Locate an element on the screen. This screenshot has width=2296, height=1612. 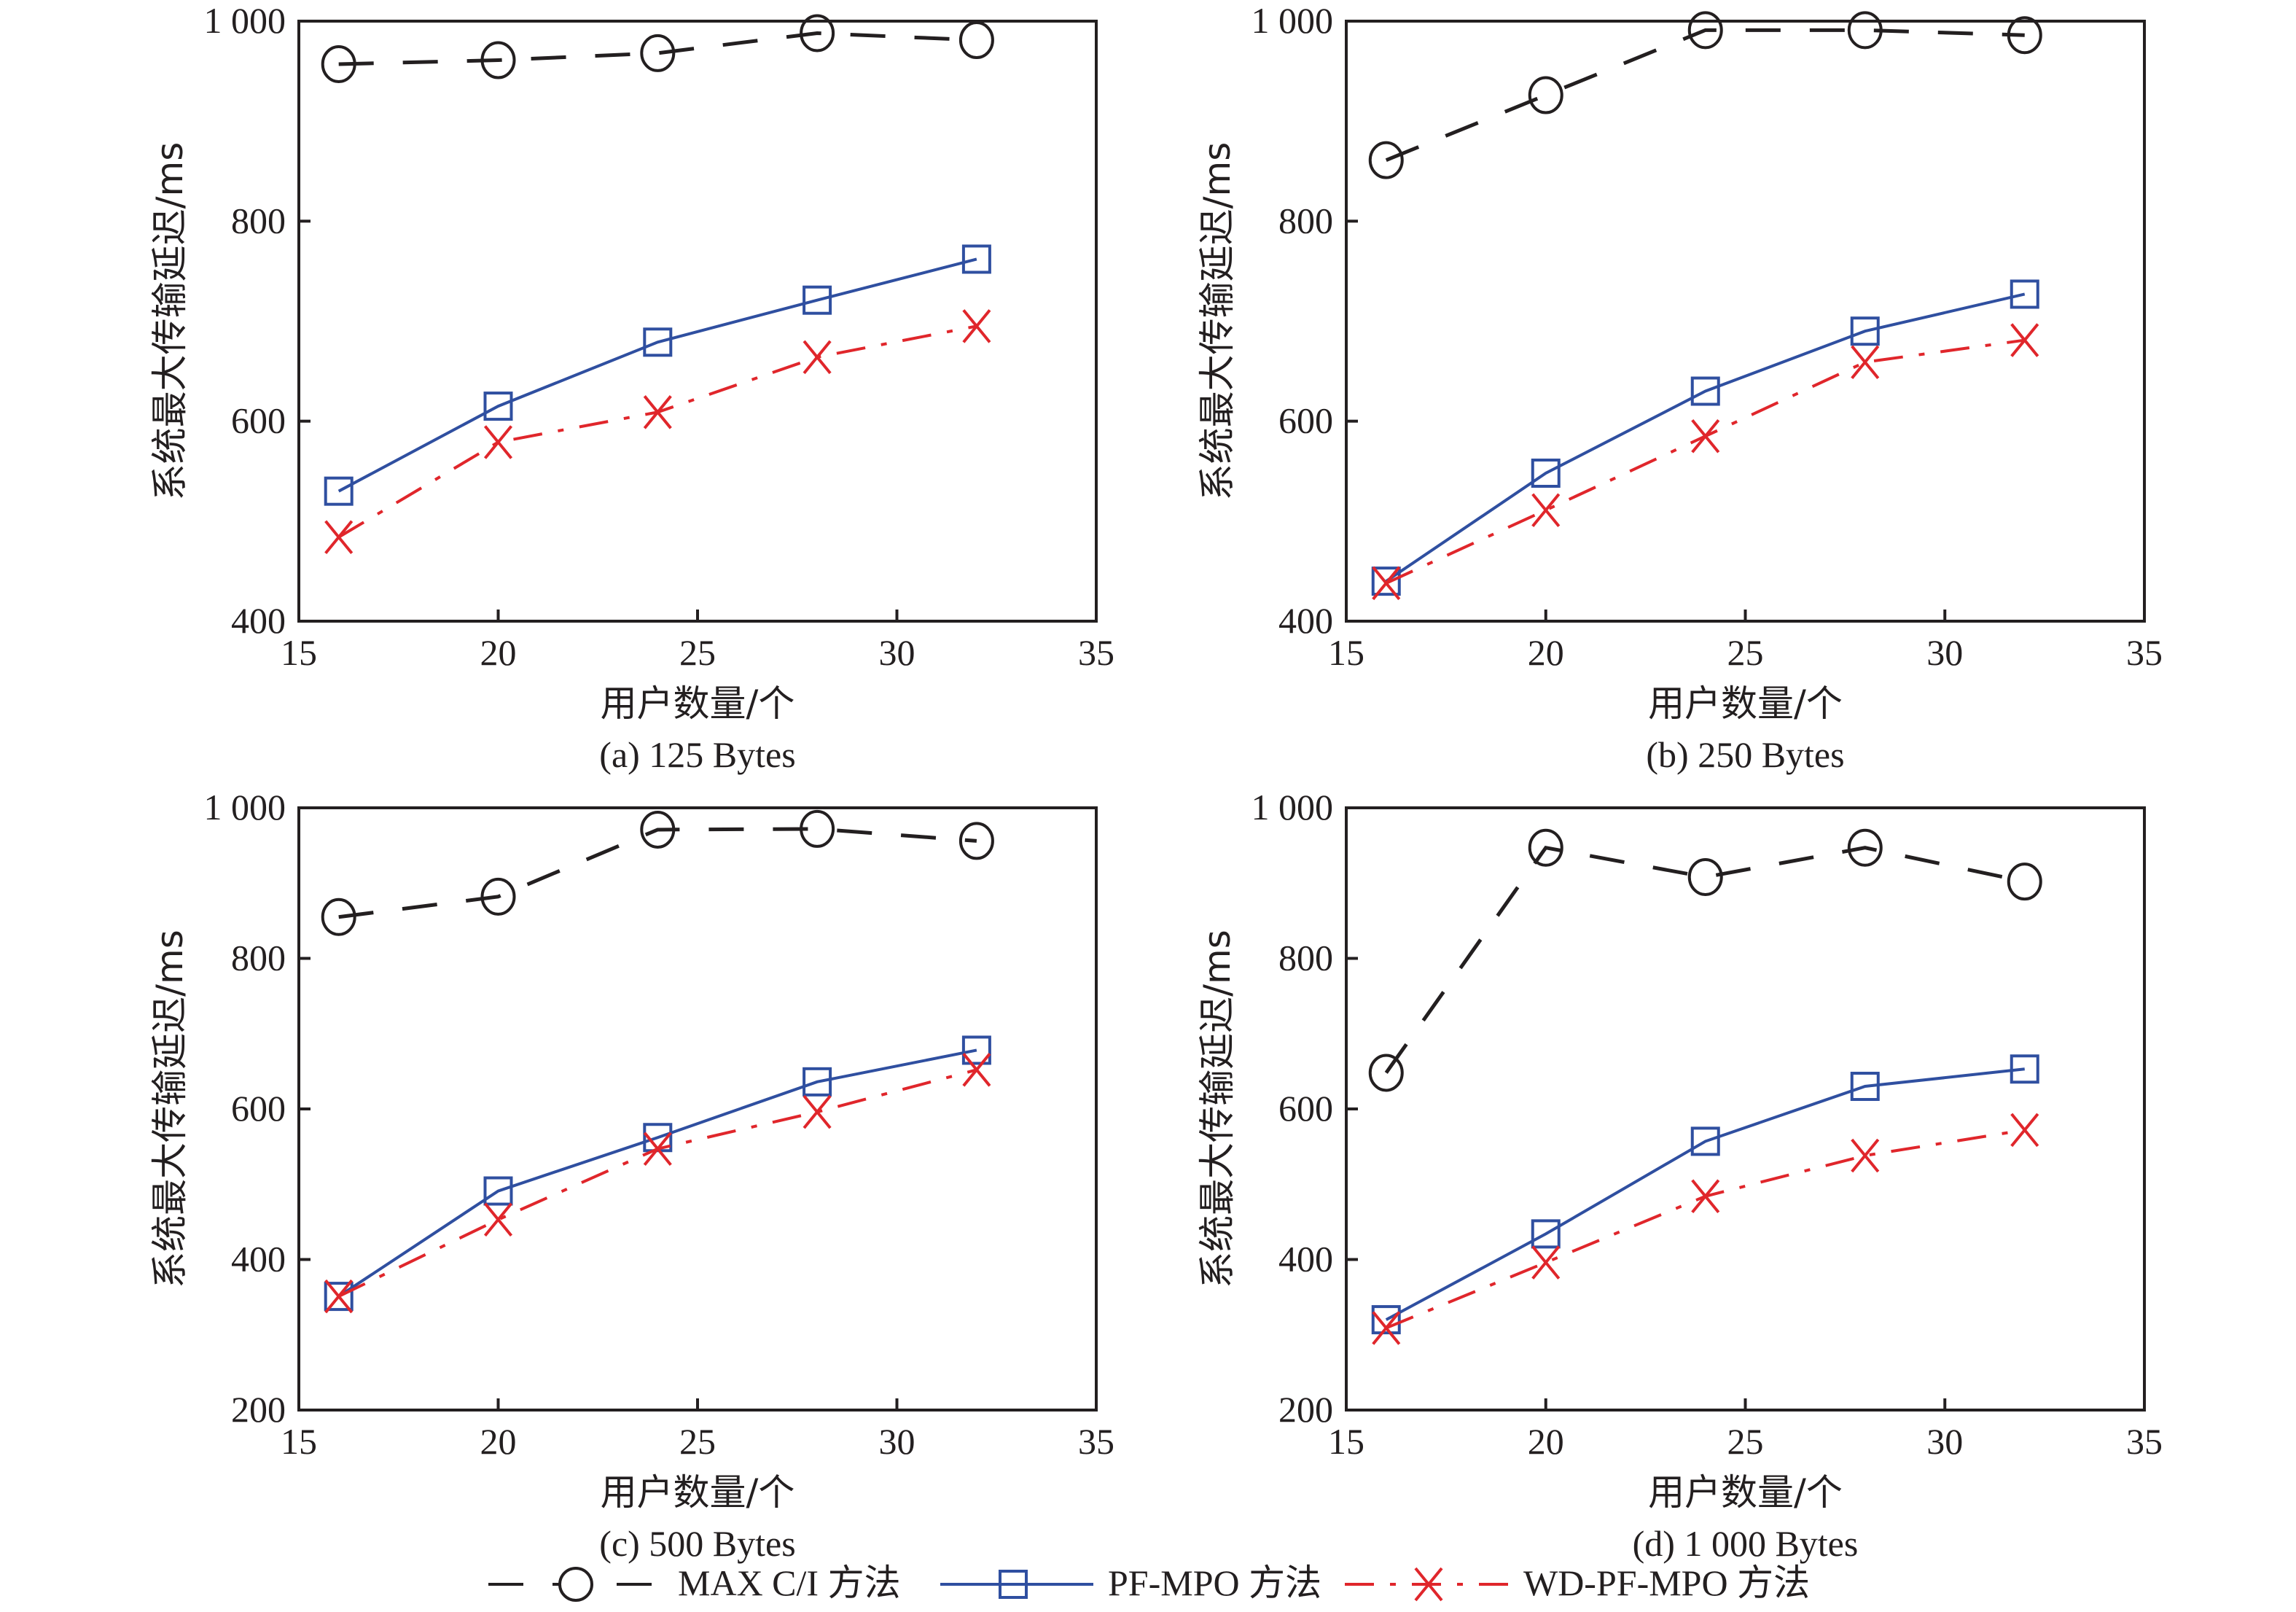
legend-label-max-ci: MAX C/I 方法 is located at coordinates (789, 1582).